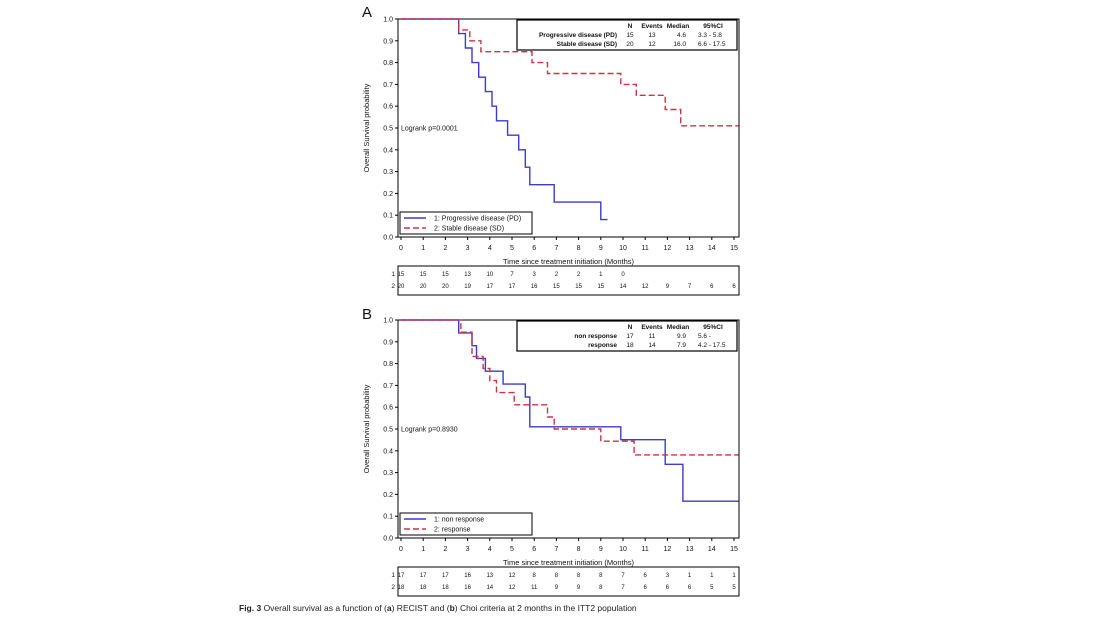 The height and width of the screenshot is (618, 1100). Describe the element at coordinates (652, 336) in the screenshot. I see `panel-b-stats-events: 11` at that location.